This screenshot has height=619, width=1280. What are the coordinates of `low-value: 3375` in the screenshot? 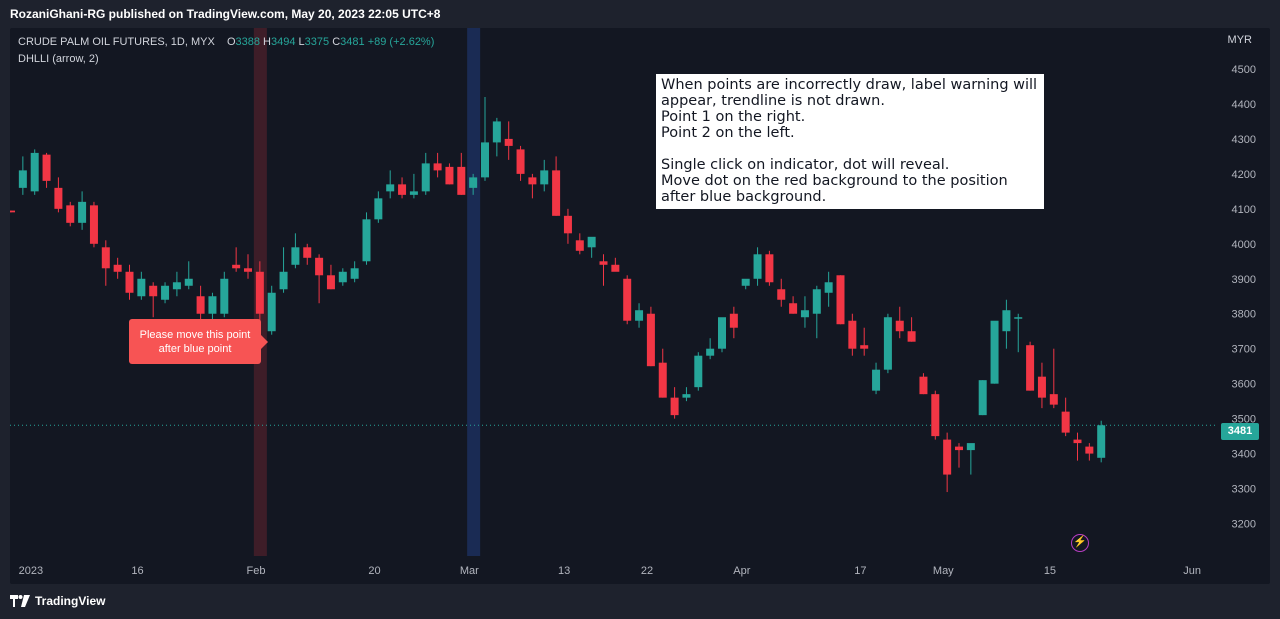 It's located at (317, 42).